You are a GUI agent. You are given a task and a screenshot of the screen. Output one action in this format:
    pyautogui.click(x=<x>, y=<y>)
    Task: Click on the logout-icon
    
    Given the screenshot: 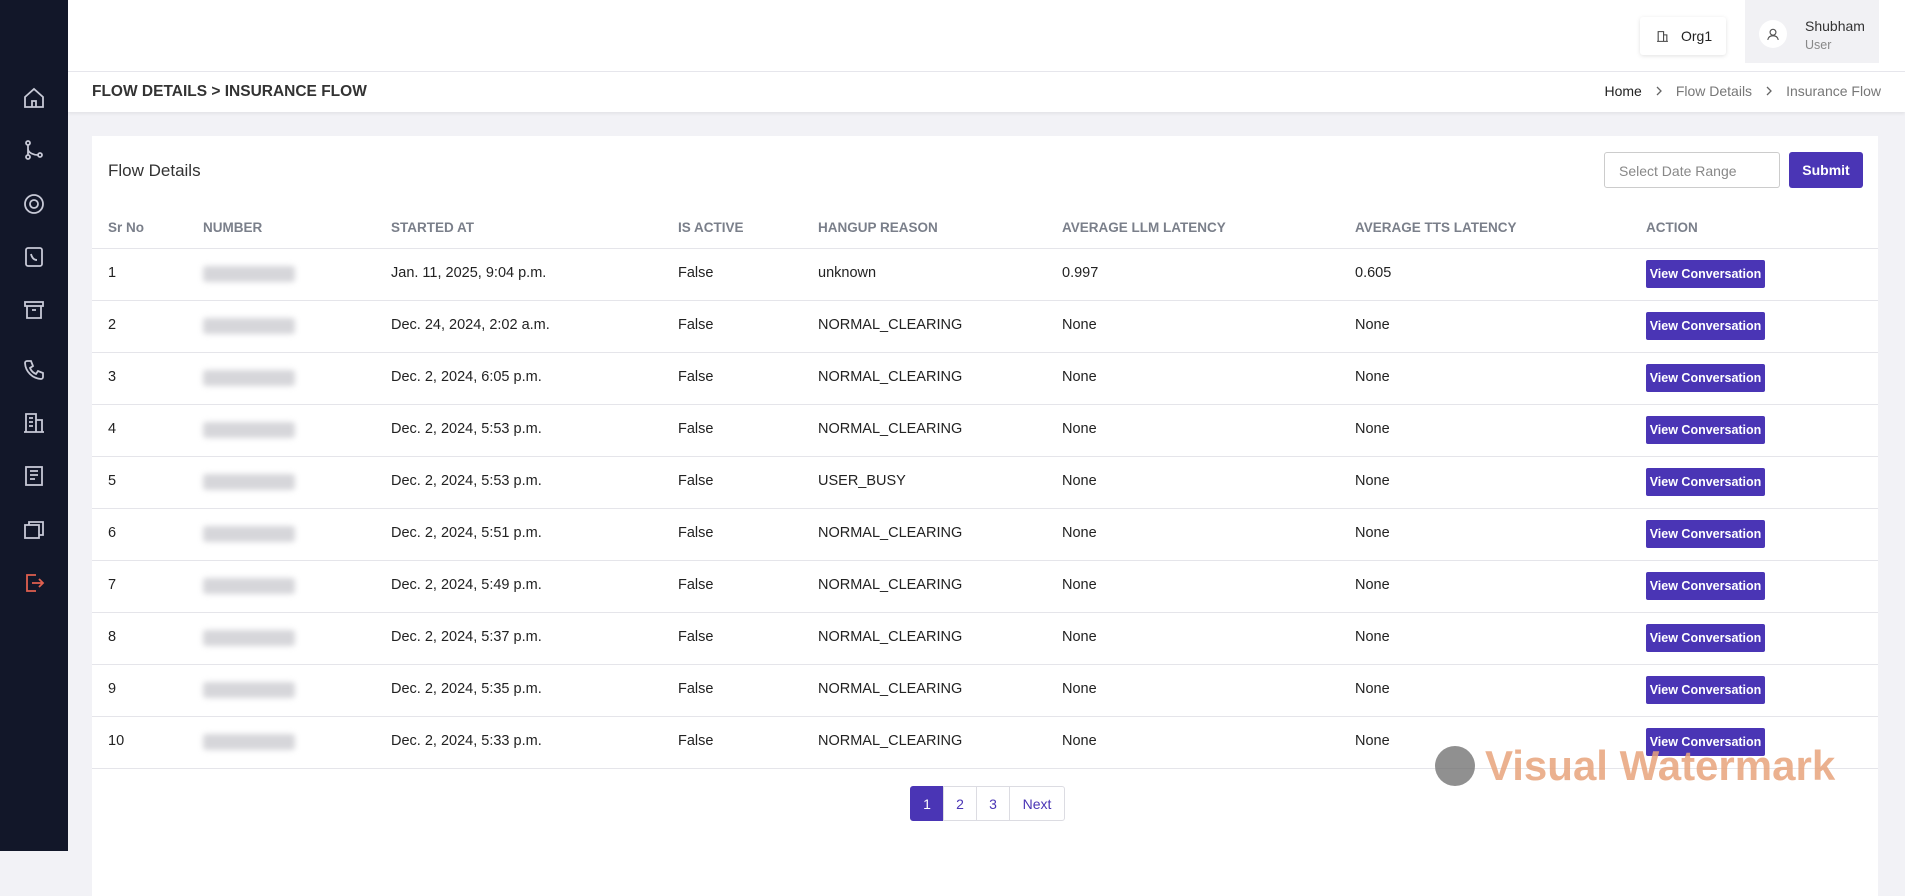 What is the action you would take?
    pyautogui.click(x=34, y=583)
    